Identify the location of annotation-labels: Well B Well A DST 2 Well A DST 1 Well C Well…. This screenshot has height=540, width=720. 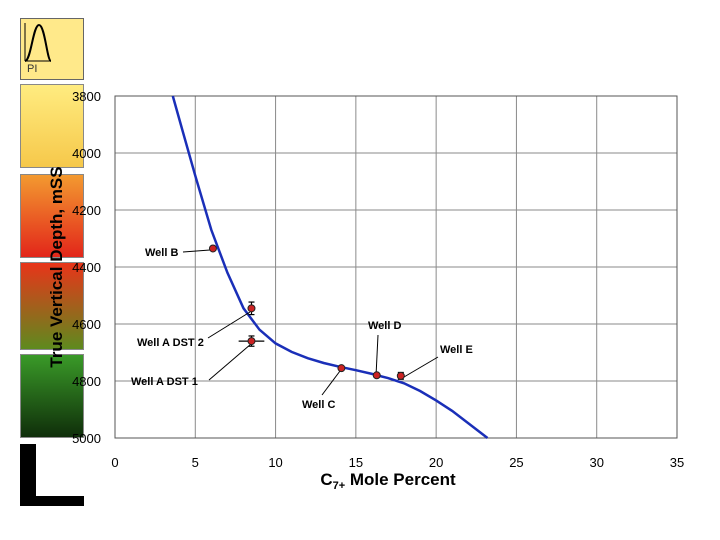
(302, 329).